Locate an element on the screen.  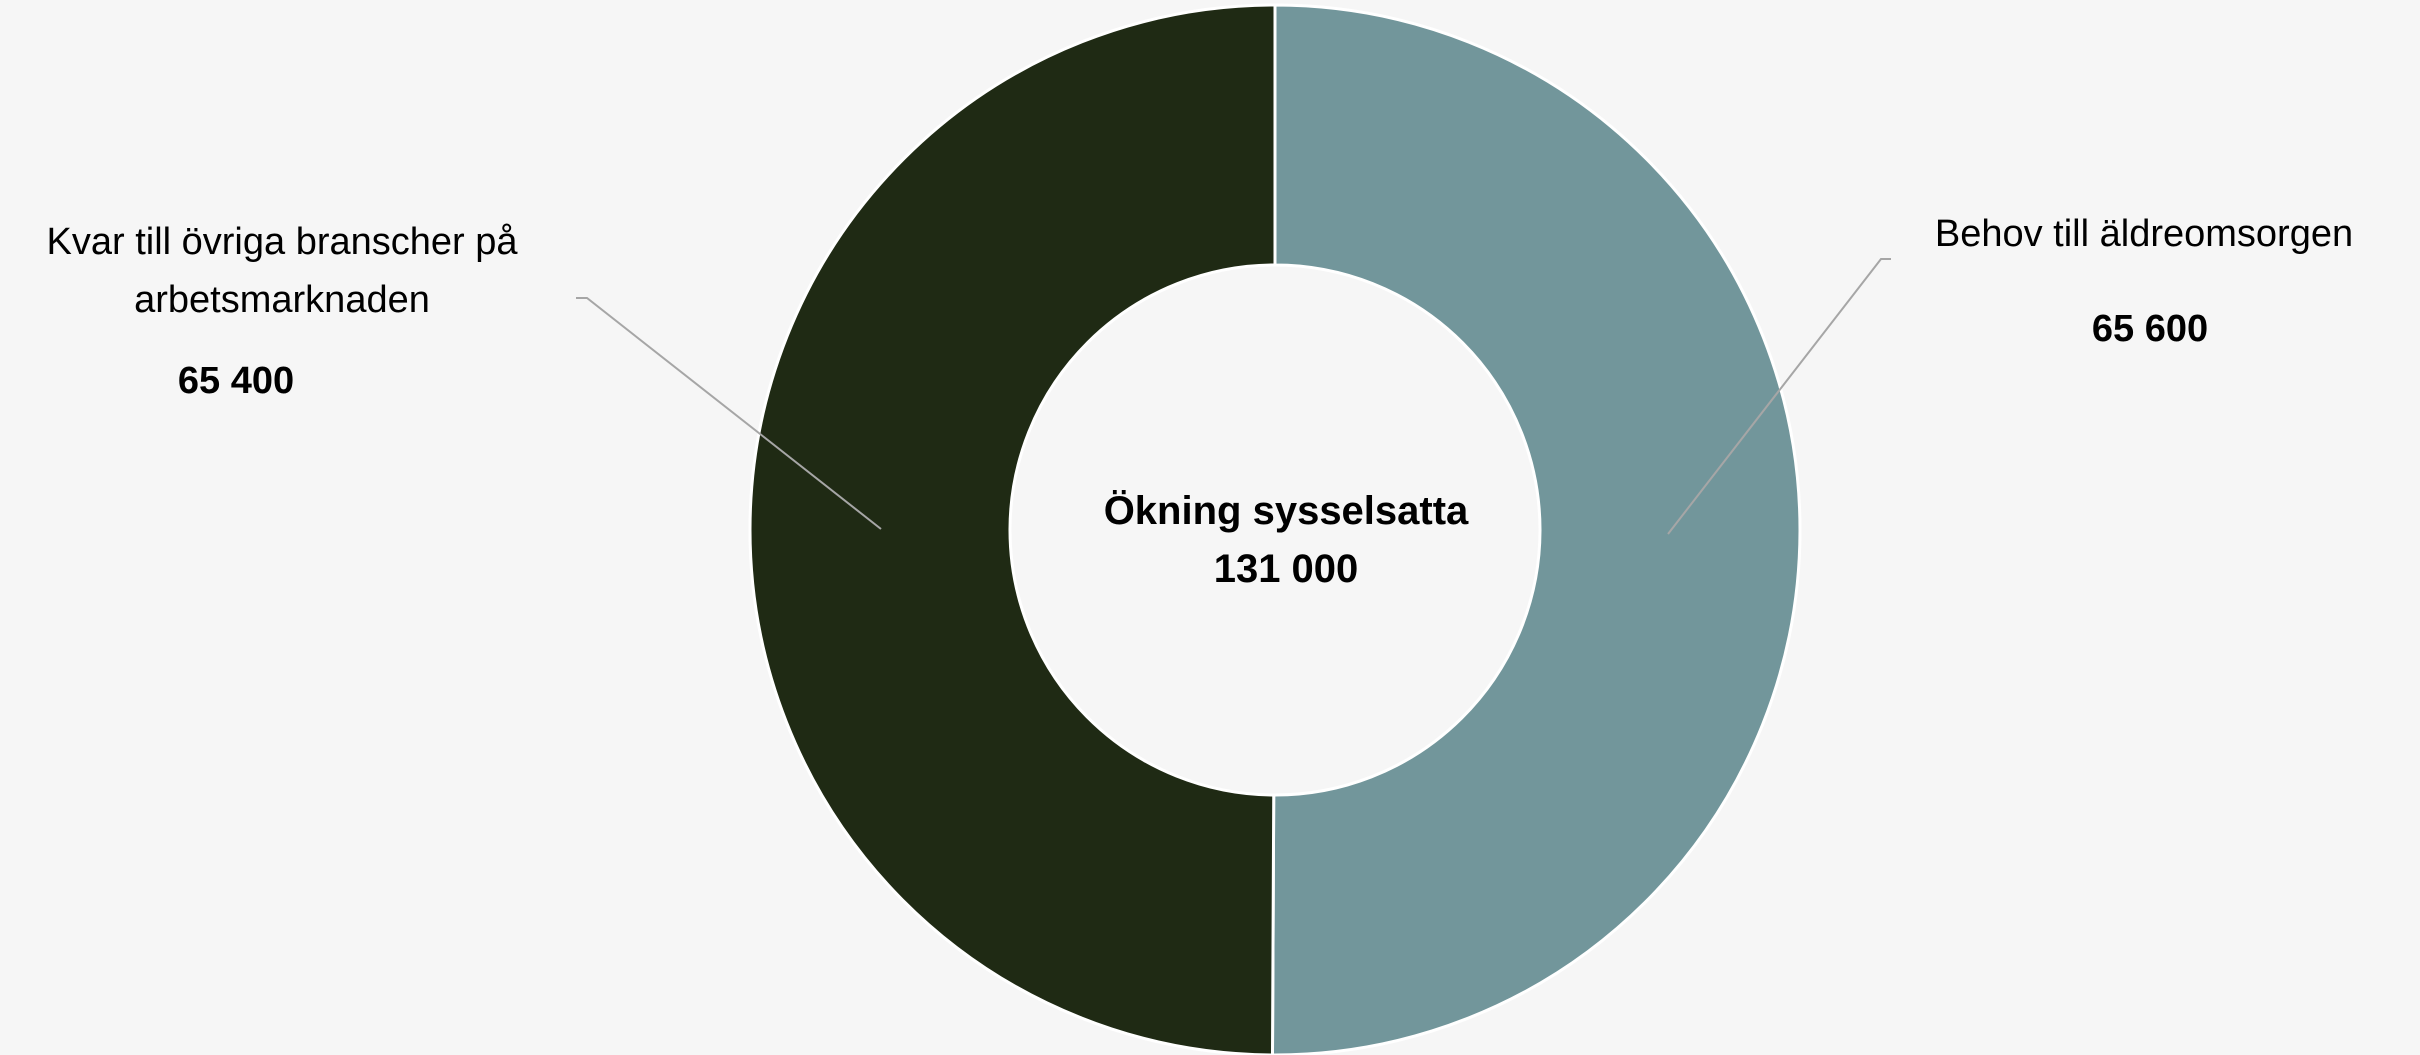
slice-leader-line-ovriga-branscher is located at coordinates (729, 413).